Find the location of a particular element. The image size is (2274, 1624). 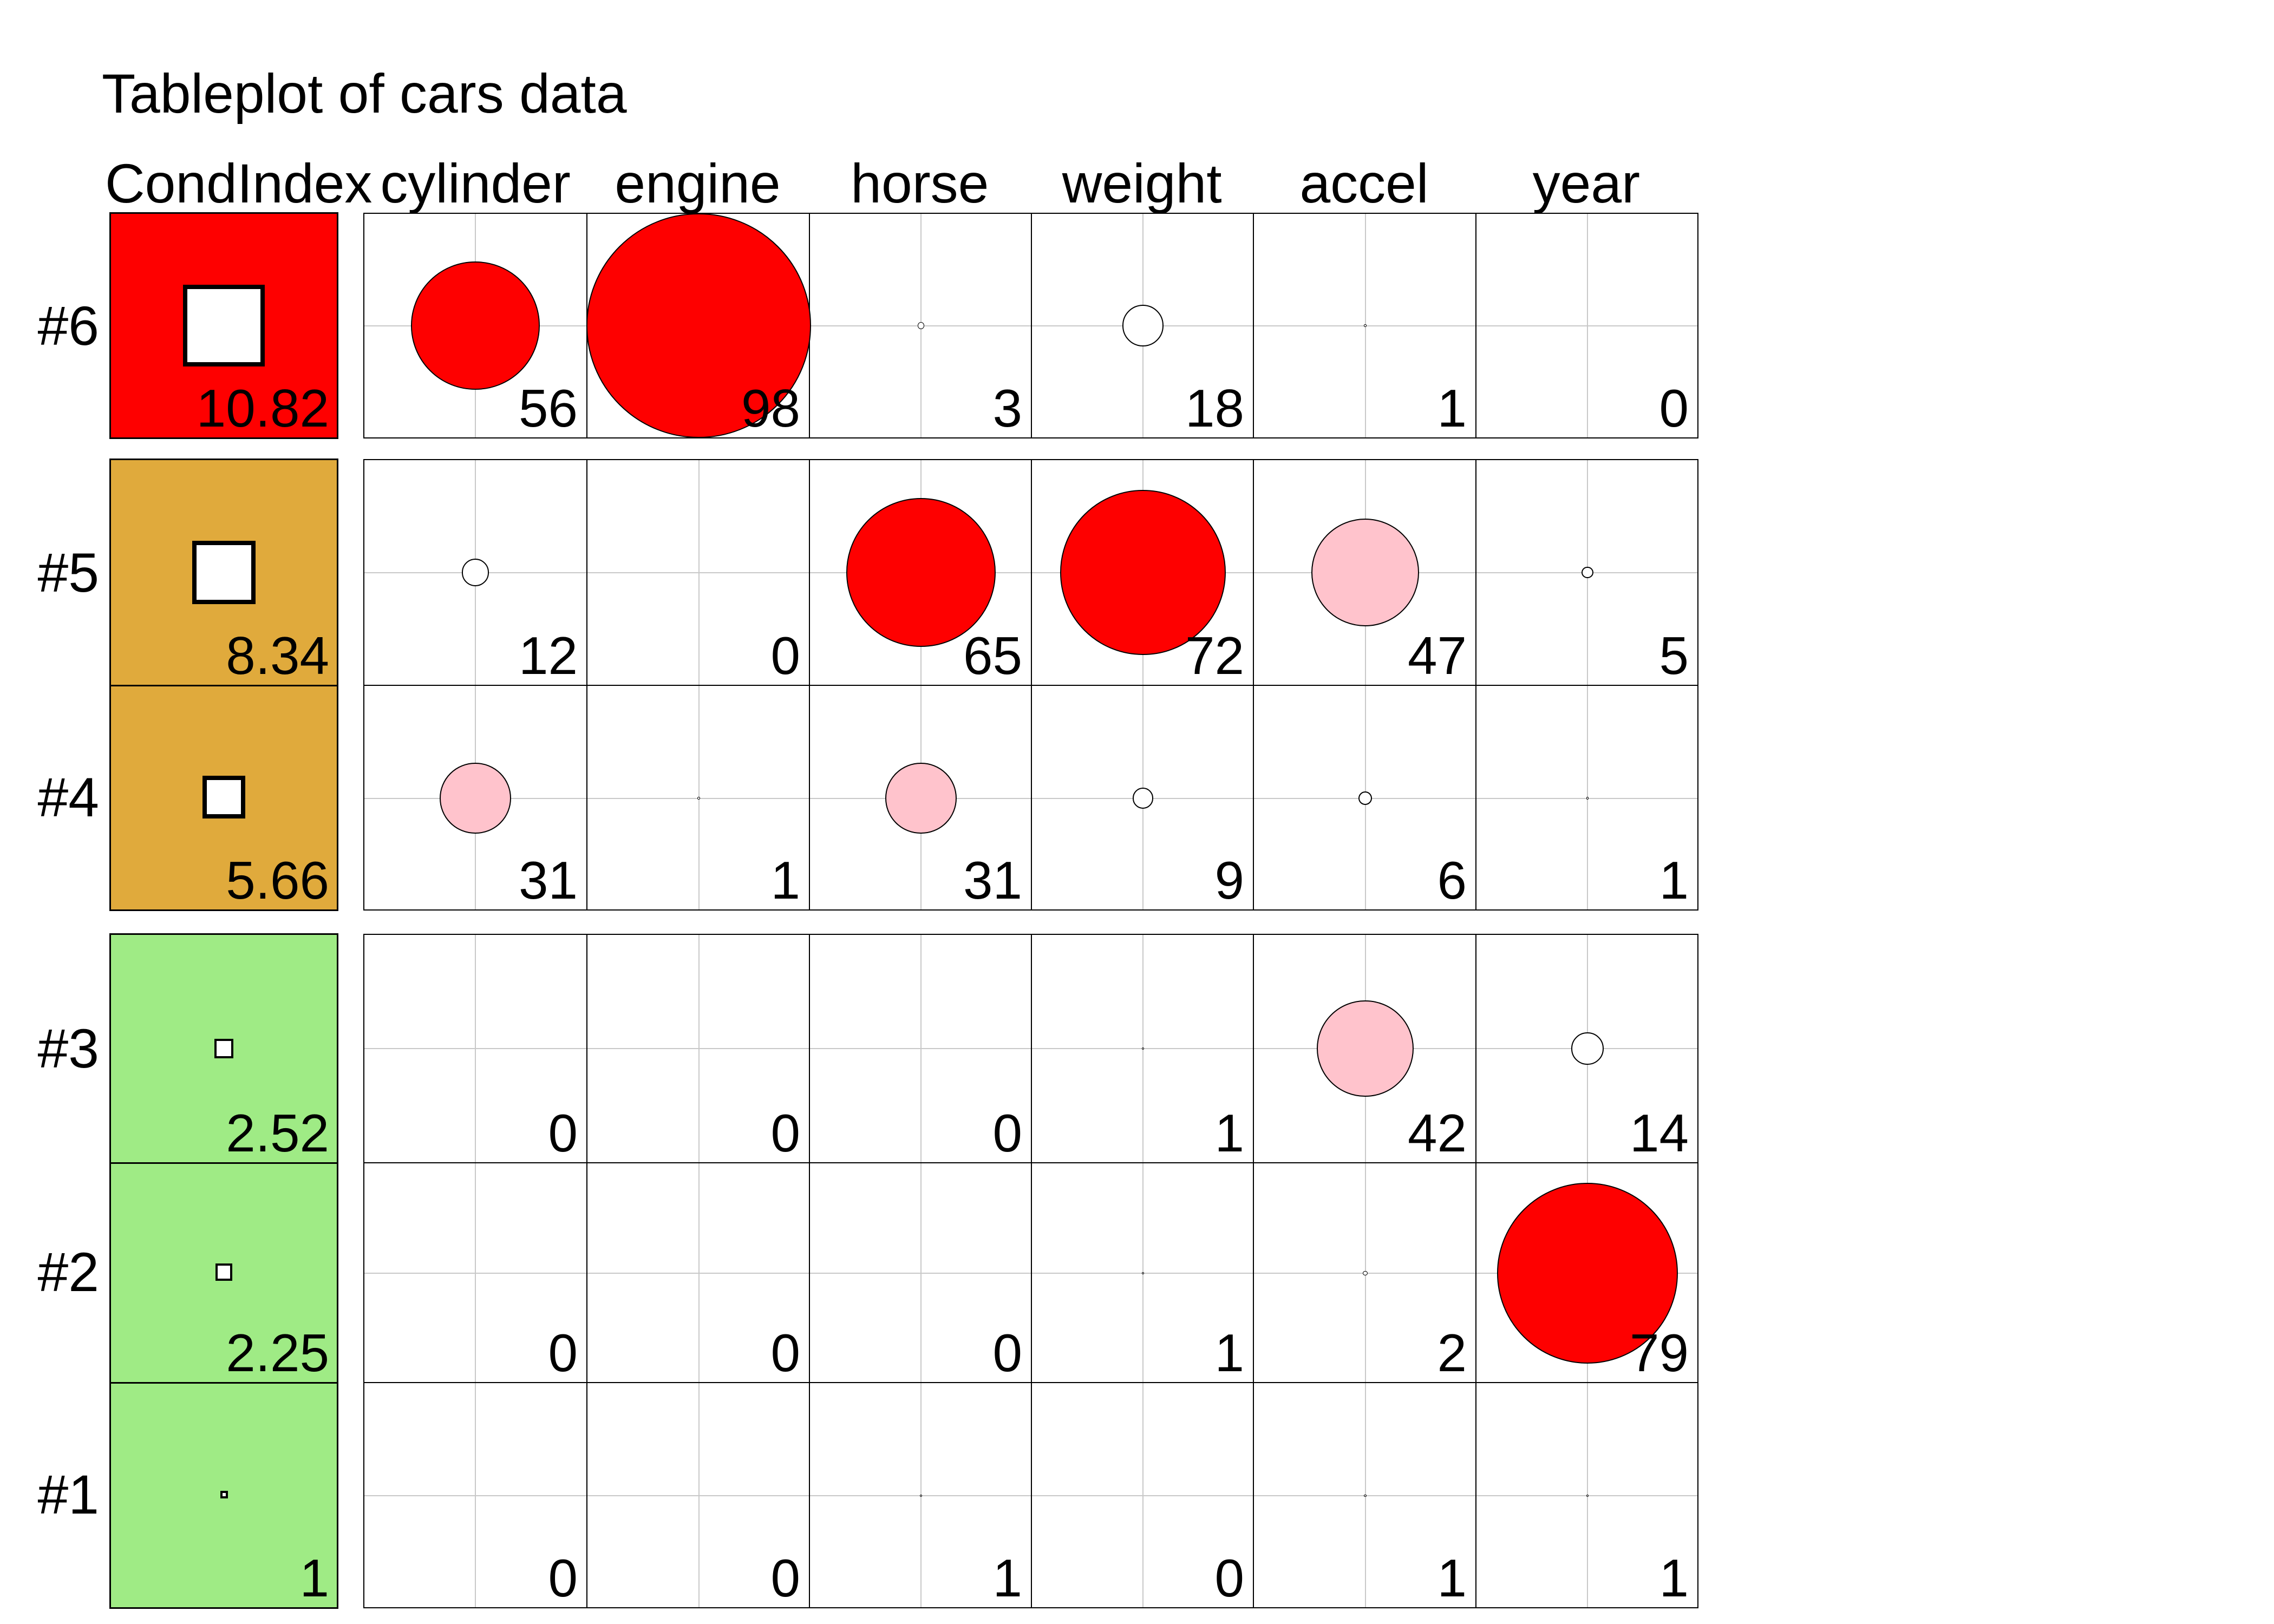

data-row-6: 56 98 3 18 1 0 is located at coordinates (1031, 326).